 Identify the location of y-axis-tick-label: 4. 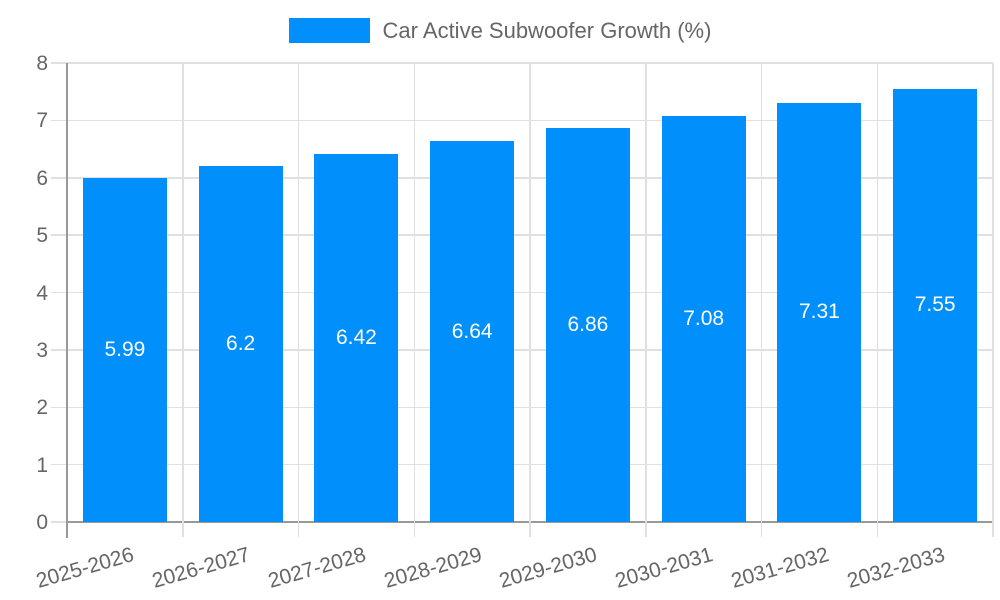
(42, 293).